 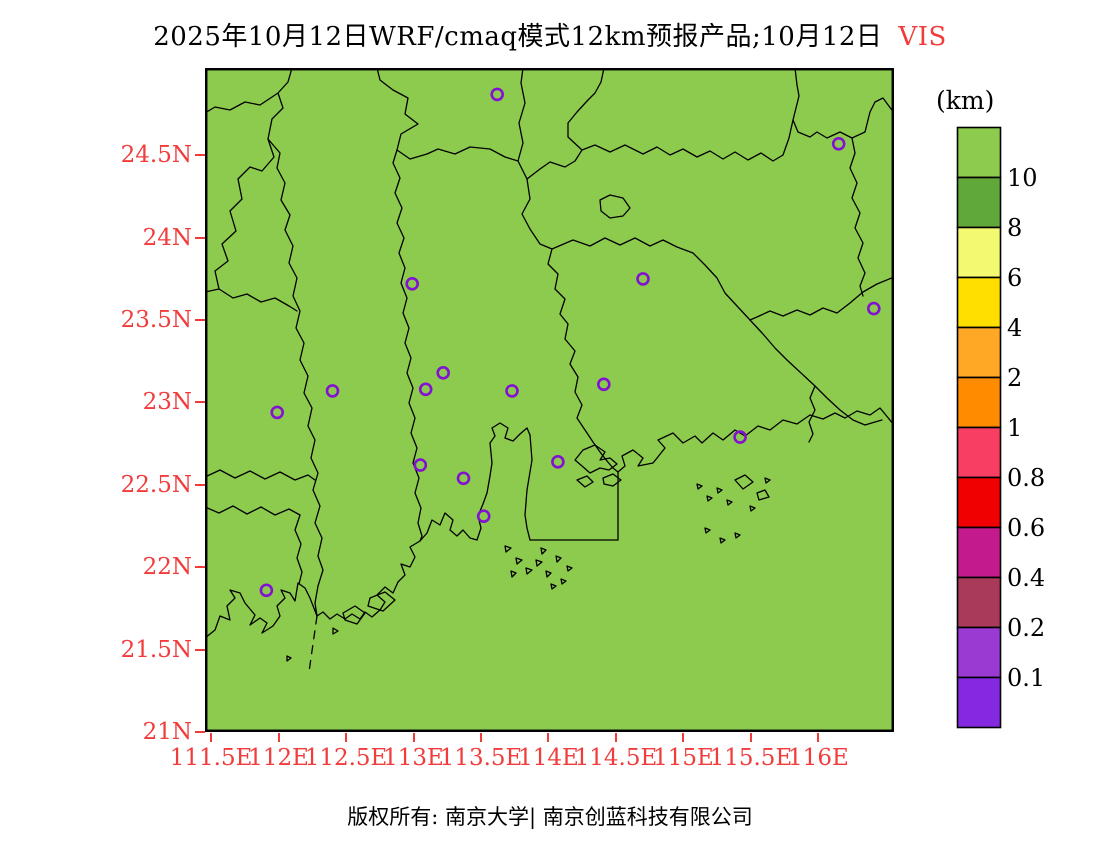 What do you see at coordinates (1026, 478) in the screenshot?
I see `colorbar-level-label: 0.8` at bounding box center [1026, 478].